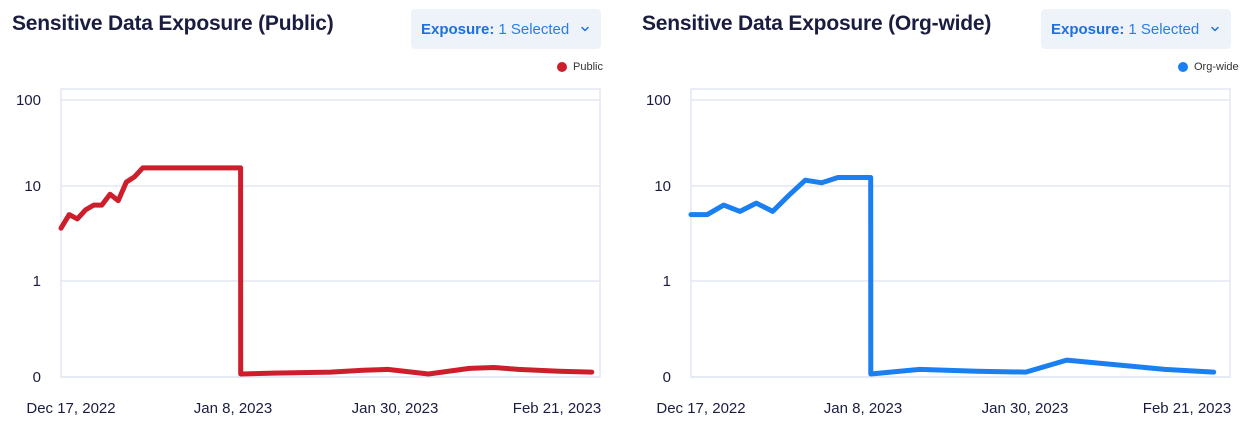  I want to click on legend-label: Org-wide, so click(1216, 67).